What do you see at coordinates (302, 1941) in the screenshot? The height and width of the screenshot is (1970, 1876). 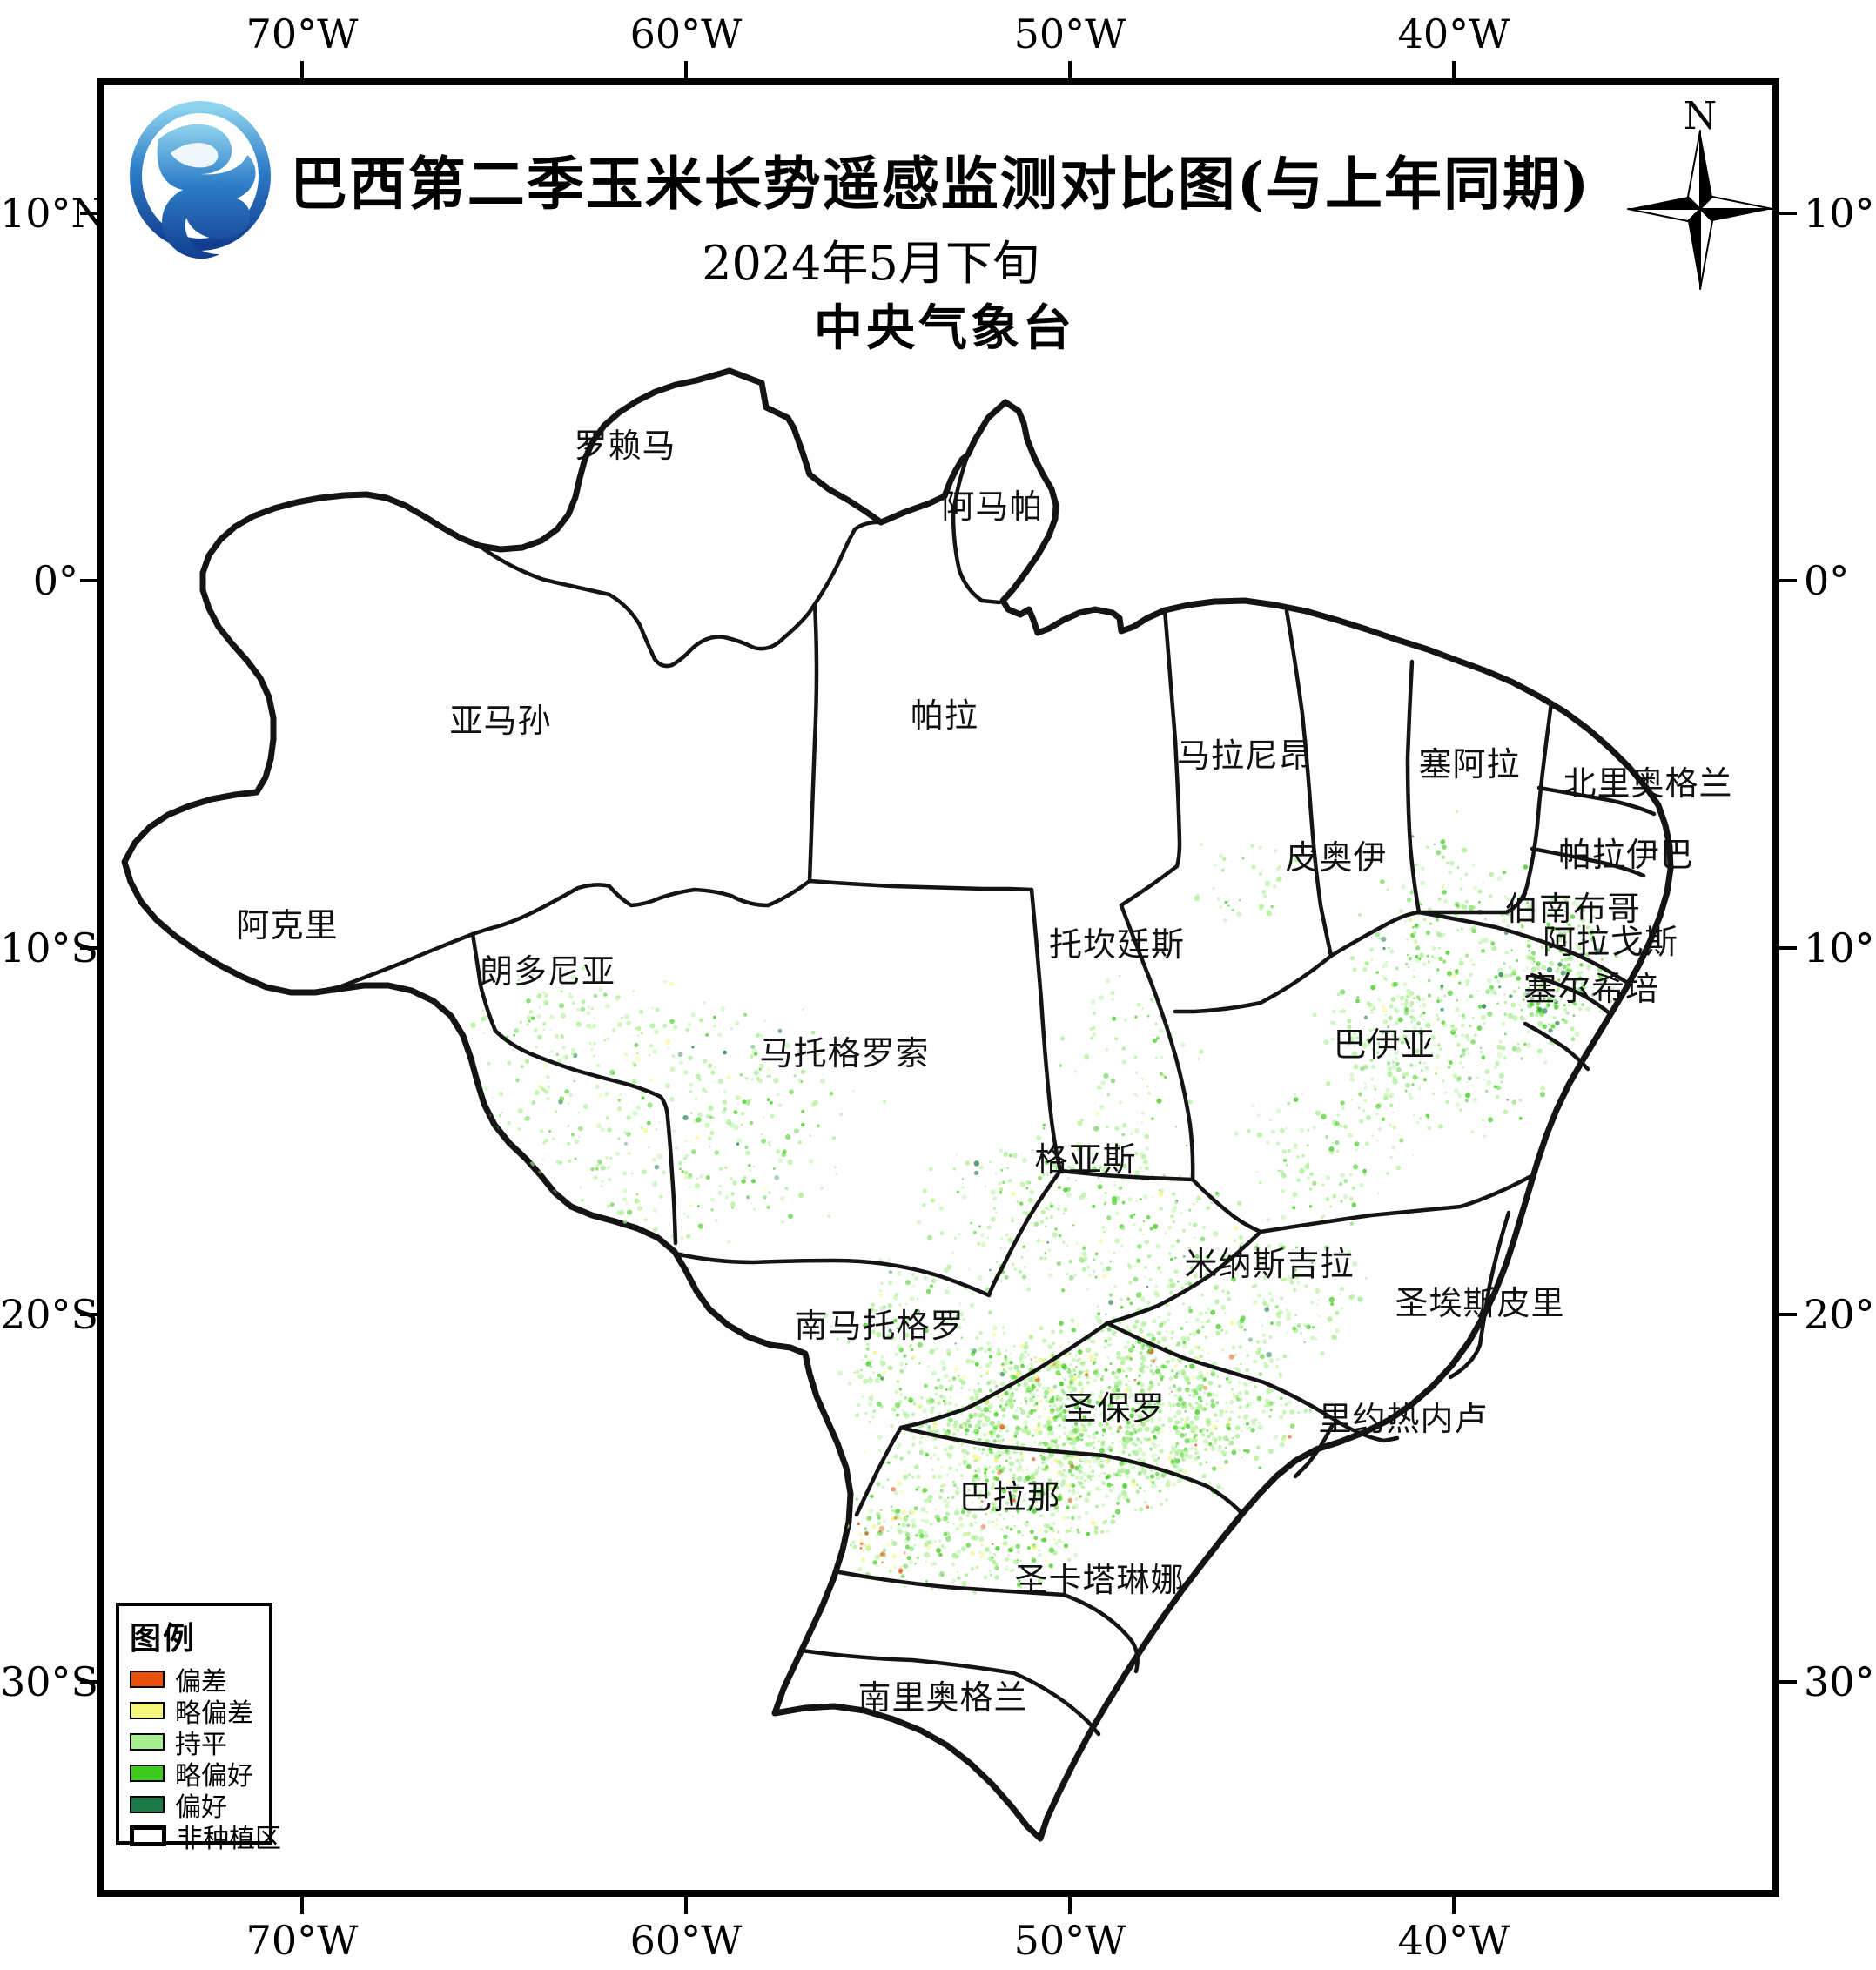 I see `lon-label-bottom: 70°W` at bounding box center [302, 1941].